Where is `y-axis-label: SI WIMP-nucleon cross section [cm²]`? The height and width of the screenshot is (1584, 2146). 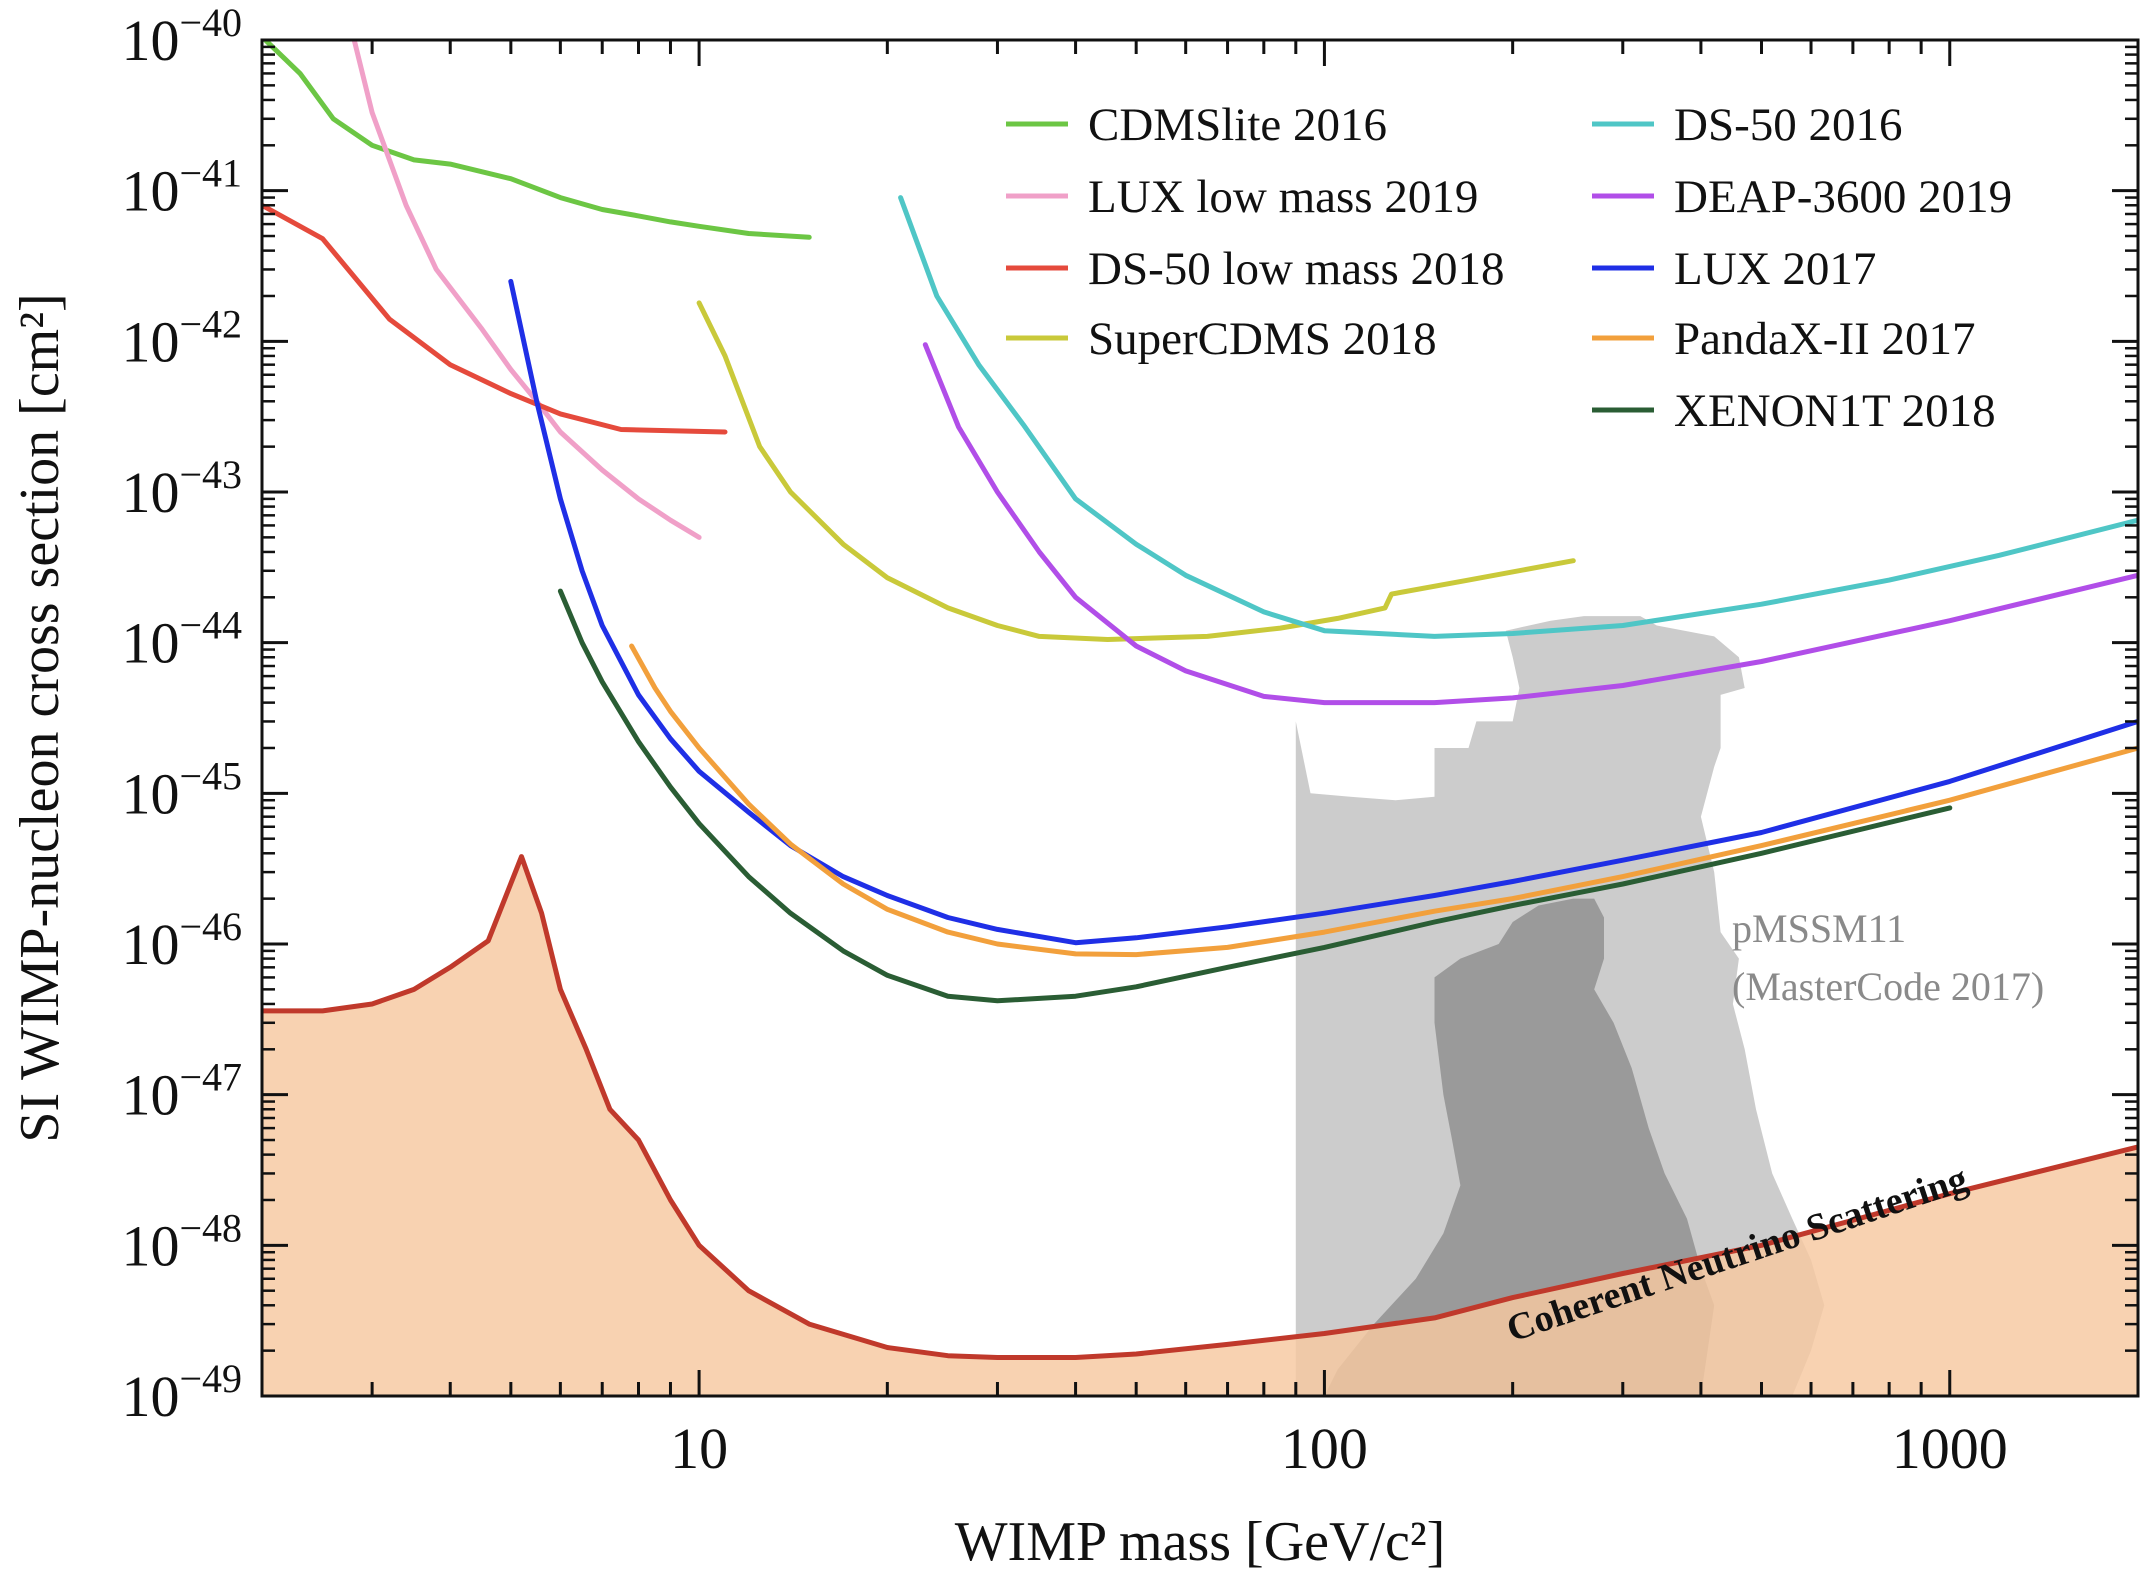 y-axis-label: SI WIMP-nucleon cross section [cm²] is located at coordinates (40, 717).